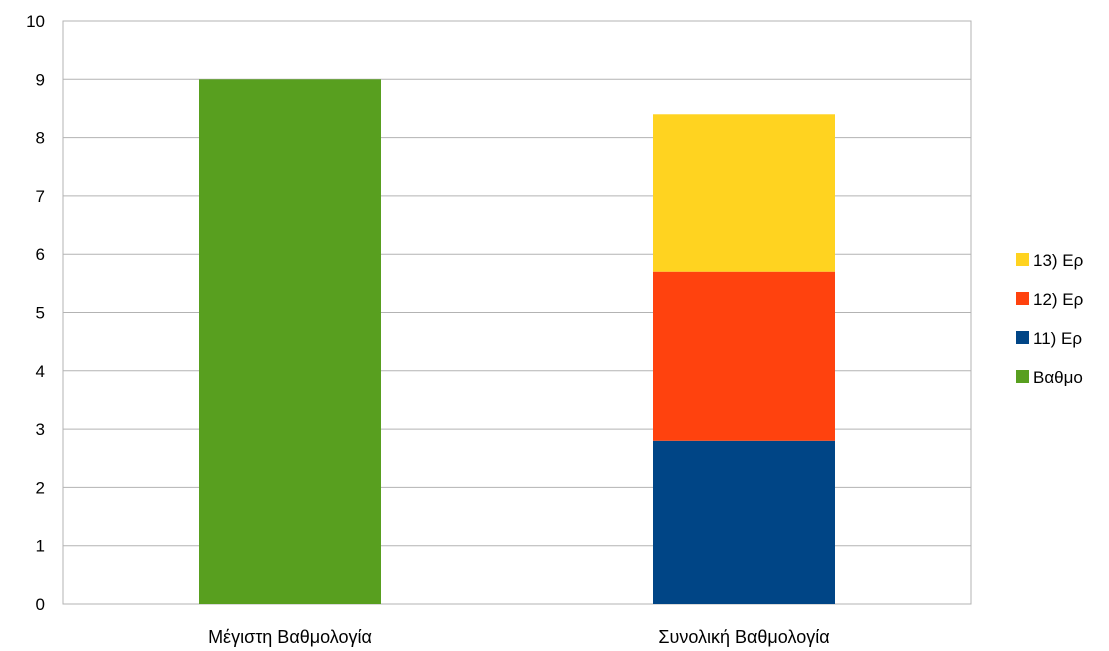 The height and width of the screenshot is (651, 1109). I want to click on y-tick-label: 2, so click(40, 487).